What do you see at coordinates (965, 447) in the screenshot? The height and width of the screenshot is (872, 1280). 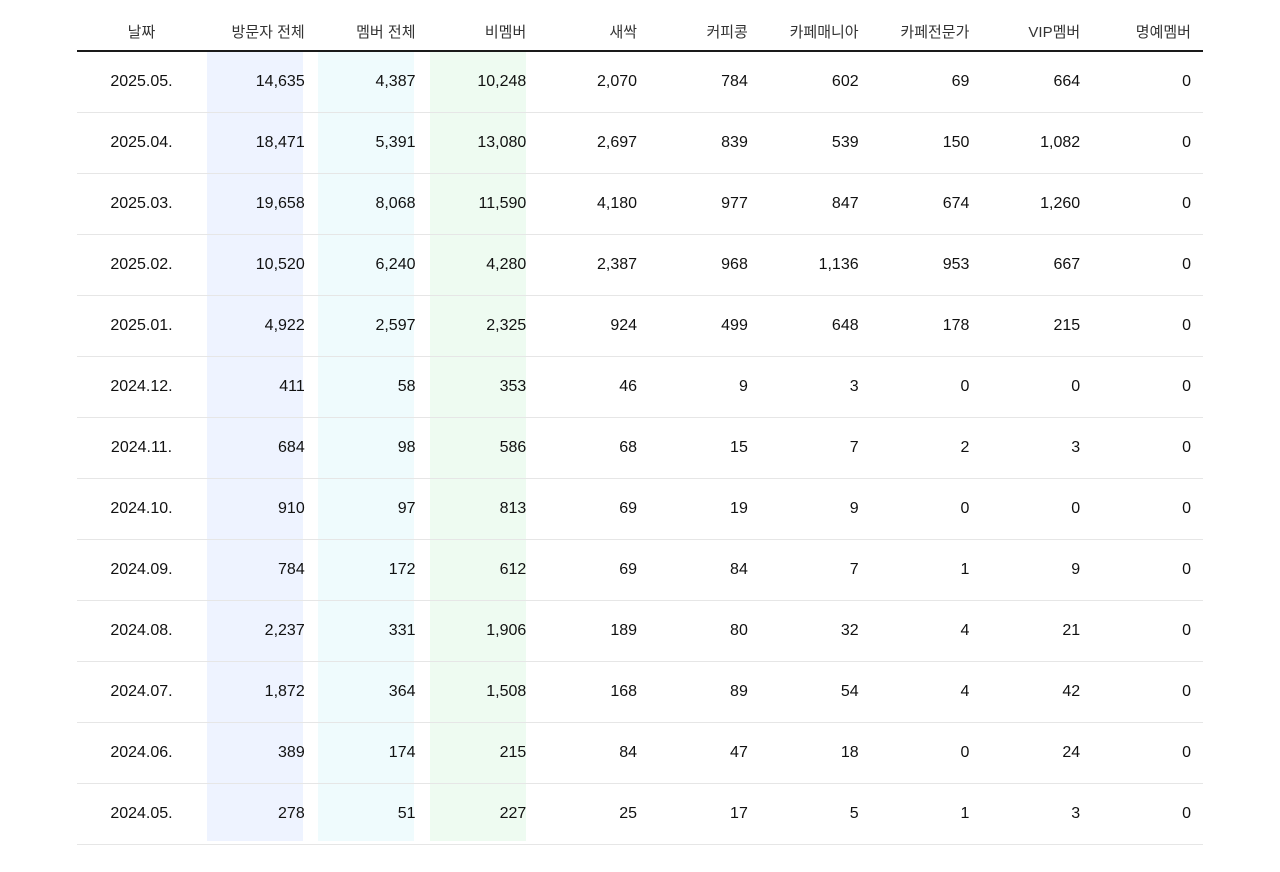 I see `cell-cafe-expert: 2` at bounding box center [965, 447].